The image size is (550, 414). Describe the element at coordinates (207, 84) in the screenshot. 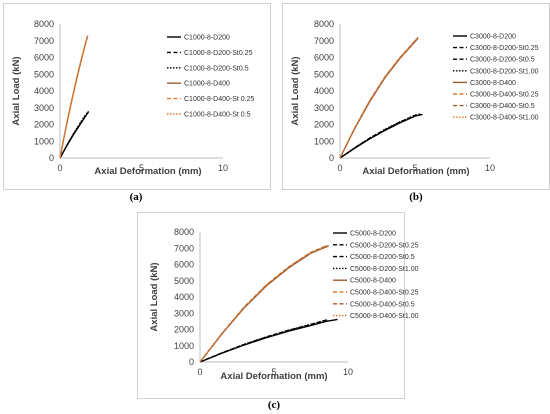

I see `legend-label: C1000-8-D400` at that location.